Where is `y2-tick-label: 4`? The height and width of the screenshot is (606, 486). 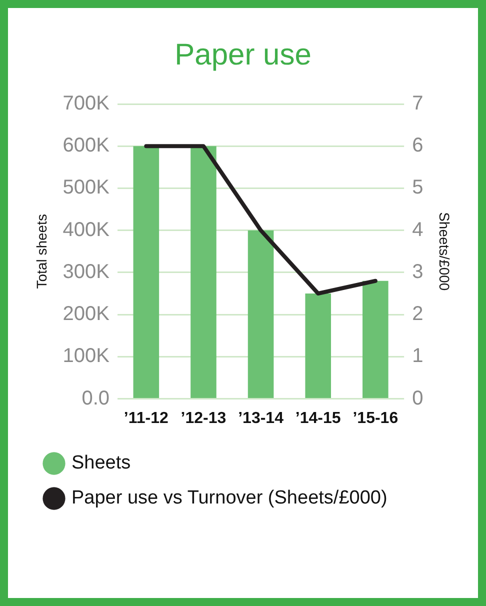
y2-tick-label: 4 is located at coordinates (418, 229).